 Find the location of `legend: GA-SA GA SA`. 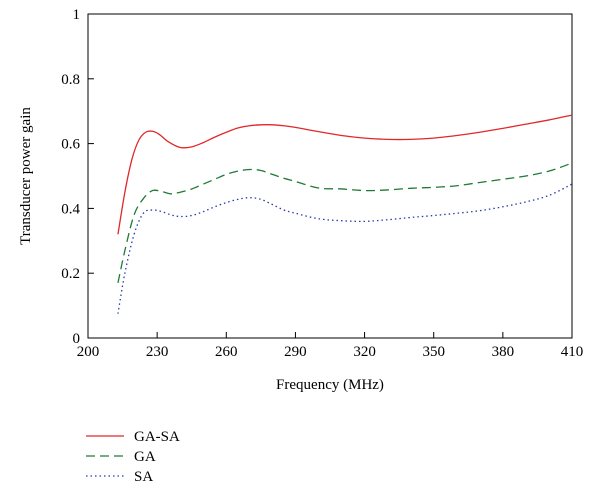

legend: GA-SA GA SA is located at coordinates (133, 457).